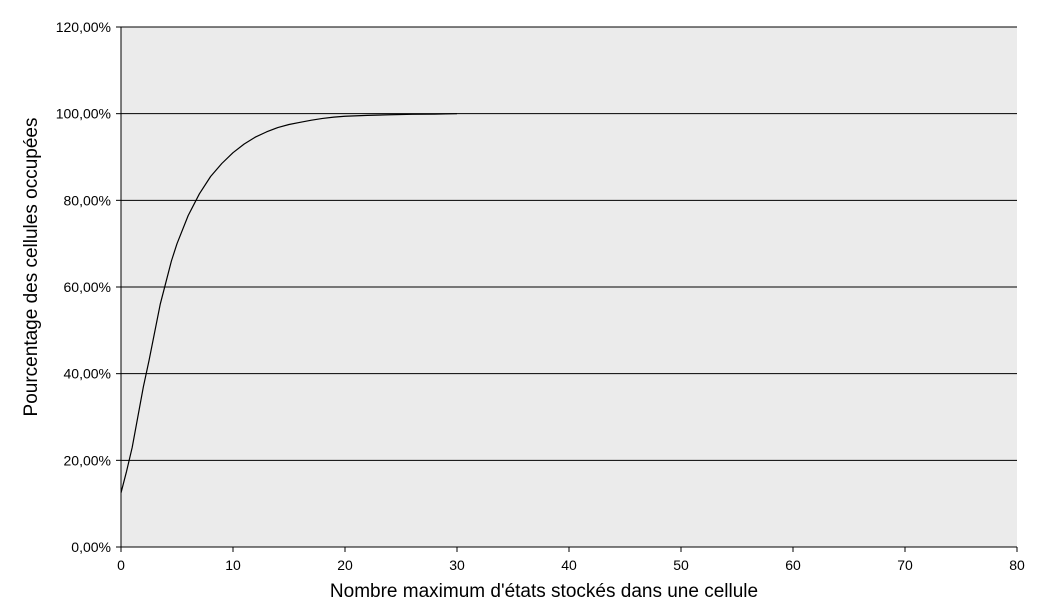 The height and width of the screenshot is (615, 1050). I want to click on x-tick-label: 20, so click(345, 565).